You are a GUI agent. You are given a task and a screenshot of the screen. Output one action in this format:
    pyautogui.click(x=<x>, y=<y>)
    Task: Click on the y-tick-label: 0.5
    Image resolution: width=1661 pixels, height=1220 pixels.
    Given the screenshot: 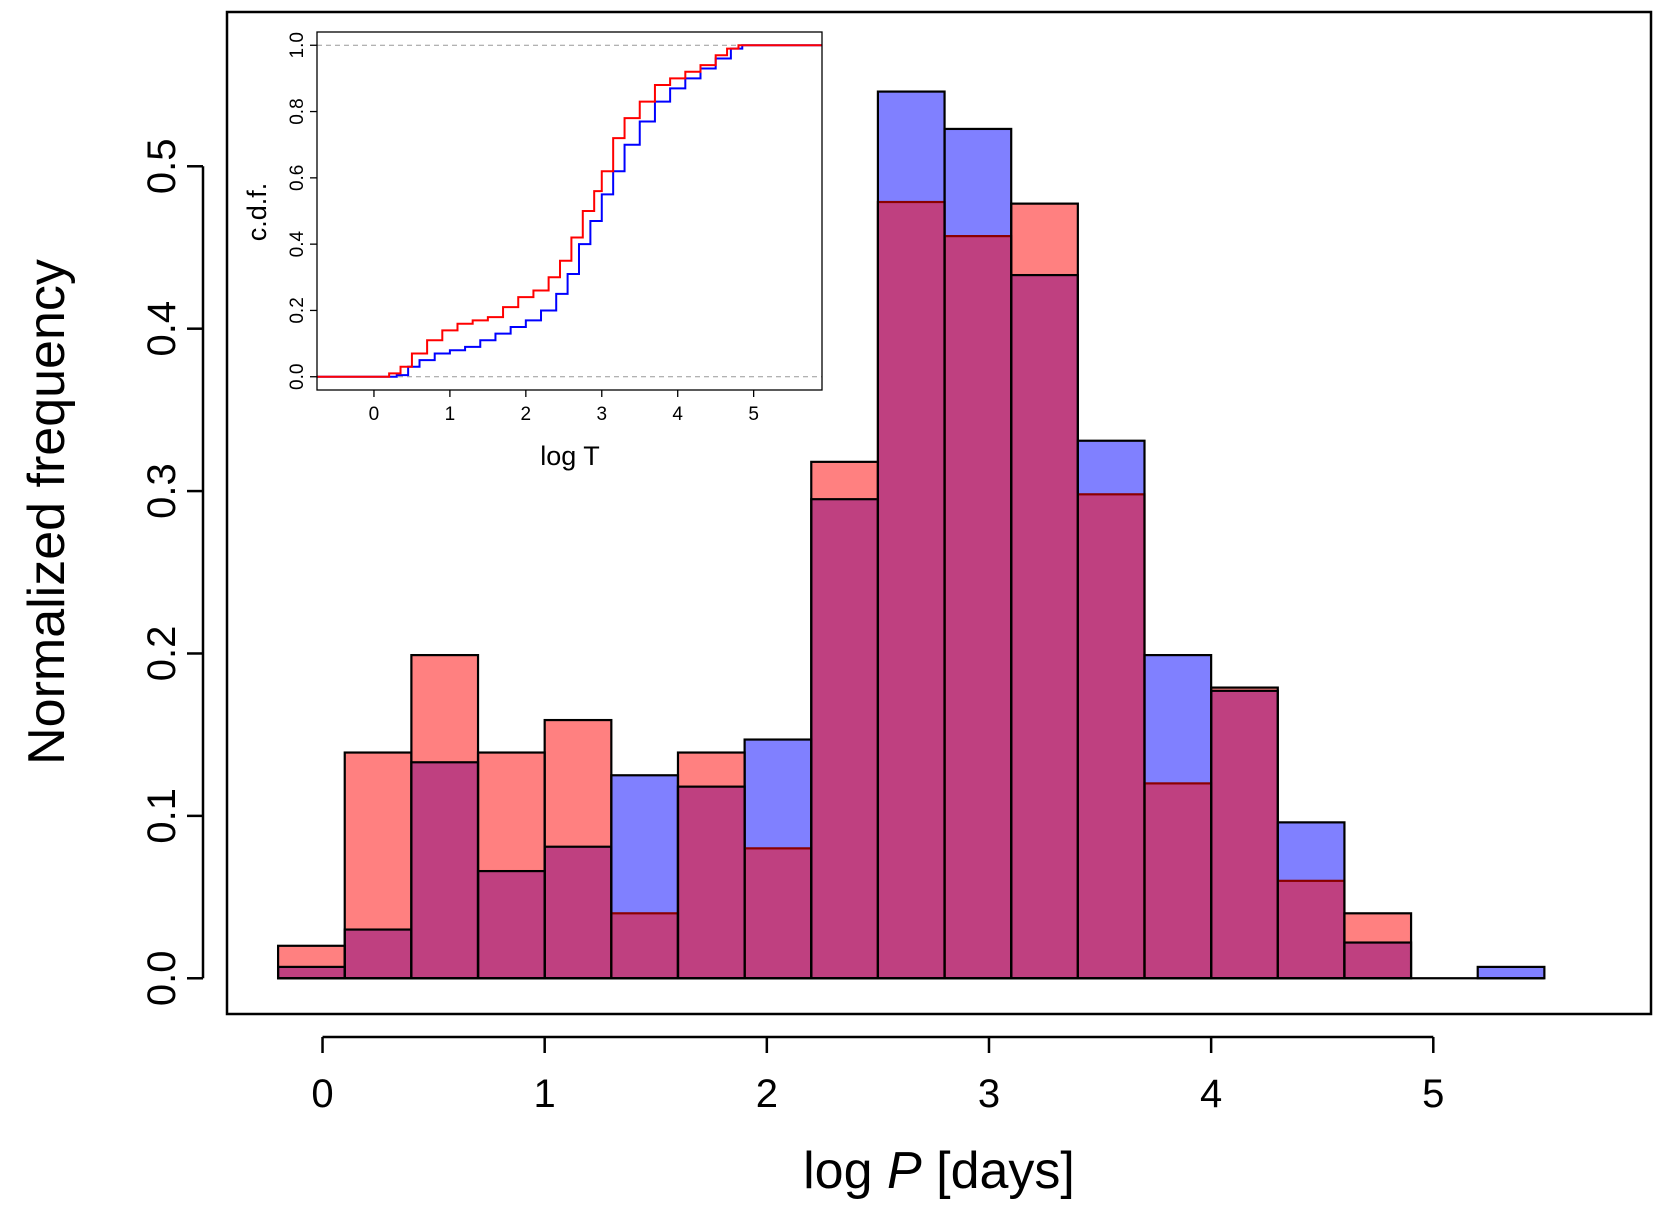 What is the action you would take?
    pyautogui.click(x=162, y=166)
    